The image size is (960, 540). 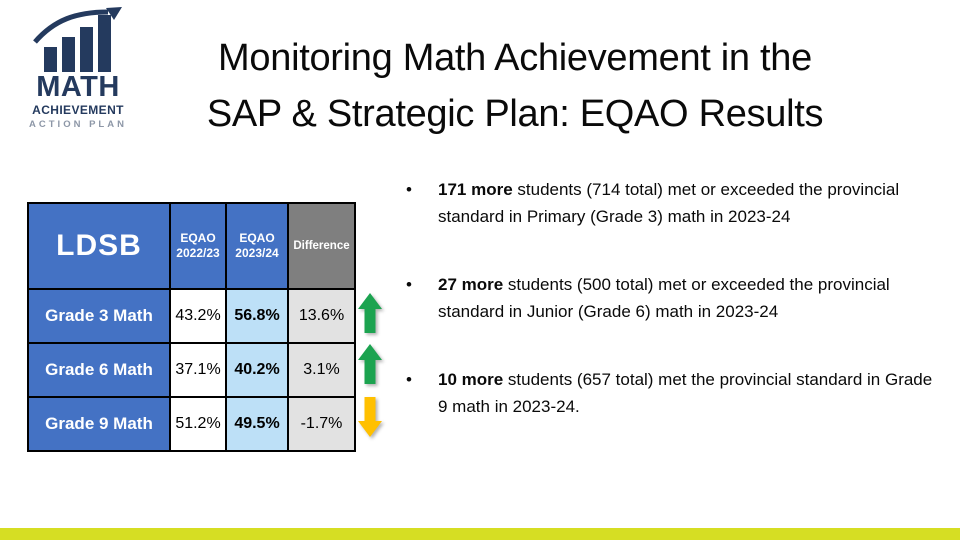 I want to click on logo-tagline: ACTION PLAN, so click(x=78, y=125).